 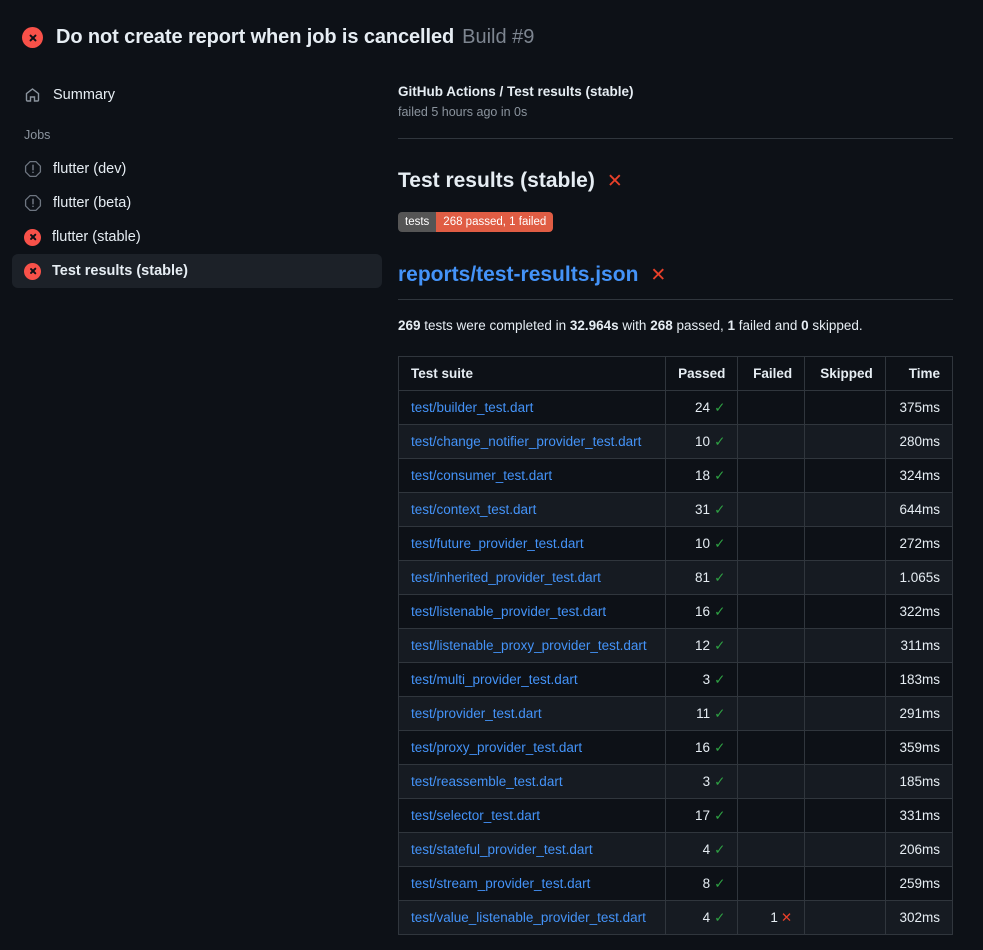 I want to click on cell-passed: 12 ✓, so click(x=702, y=646).